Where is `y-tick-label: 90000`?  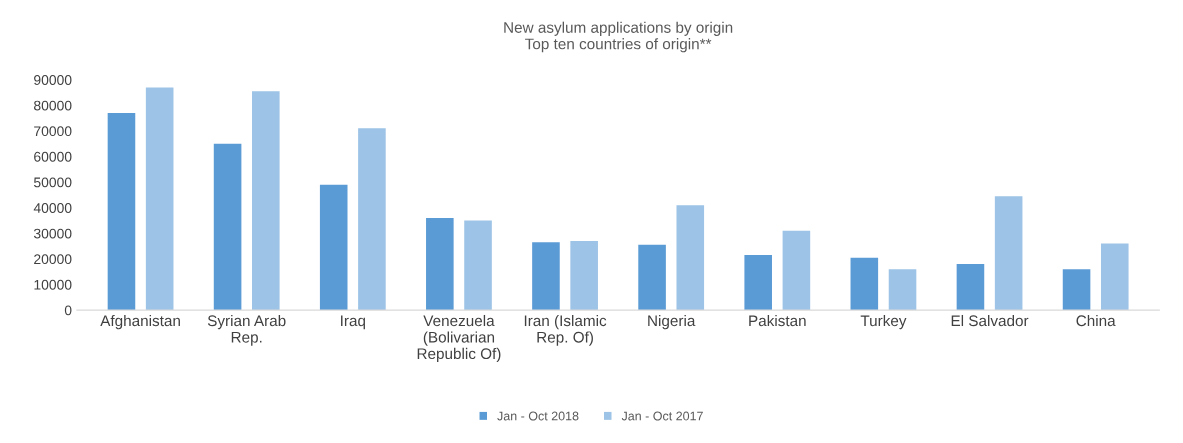
y-tick-label: 90000 is located at coordinates (53, 80).